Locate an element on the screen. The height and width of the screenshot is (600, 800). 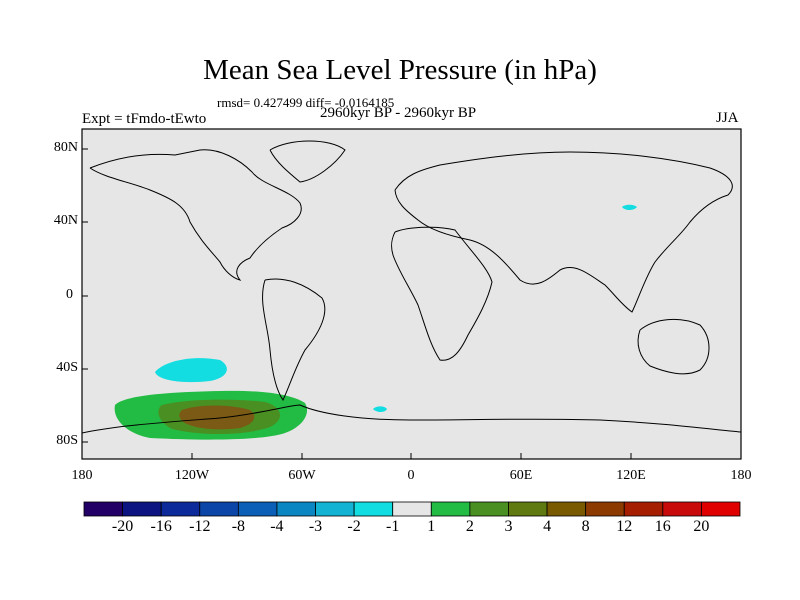
lat-label-40s: 40S is located at coordinates (67, 367).